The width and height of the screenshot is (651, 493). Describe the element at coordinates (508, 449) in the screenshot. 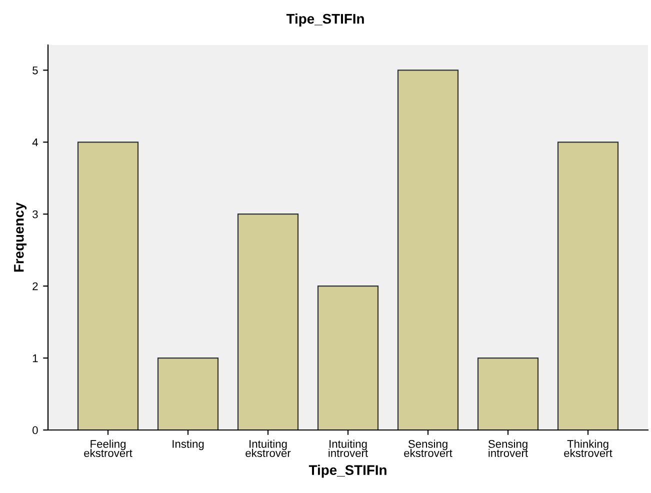

I see `x-tick-label: Sensing introvert` at that location.